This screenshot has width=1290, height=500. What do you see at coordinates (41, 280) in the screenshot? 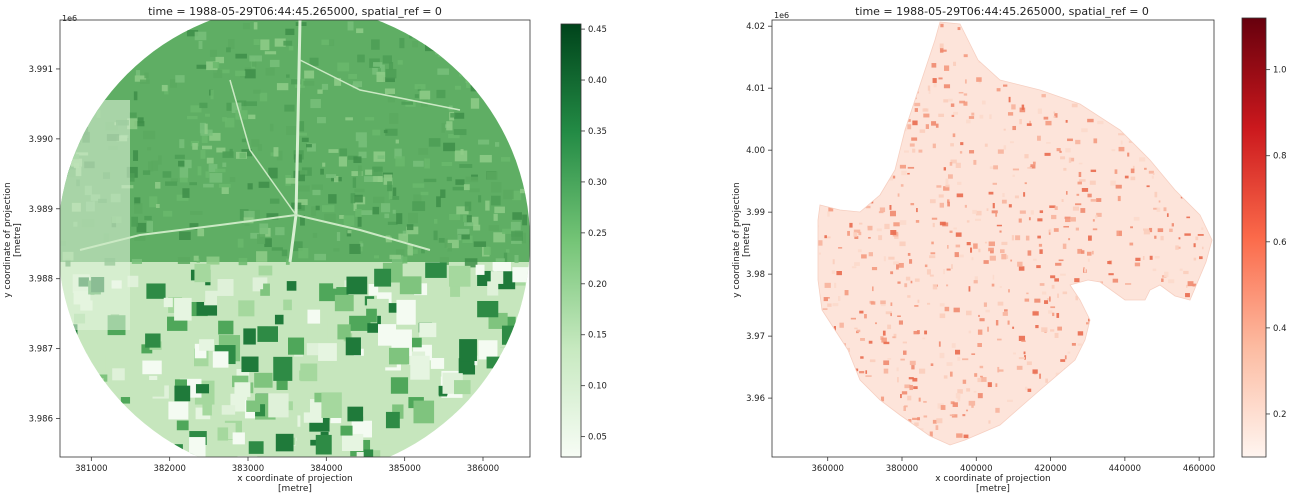
I see `y-tick-label: 3.988` at bounding box center [41, 280].